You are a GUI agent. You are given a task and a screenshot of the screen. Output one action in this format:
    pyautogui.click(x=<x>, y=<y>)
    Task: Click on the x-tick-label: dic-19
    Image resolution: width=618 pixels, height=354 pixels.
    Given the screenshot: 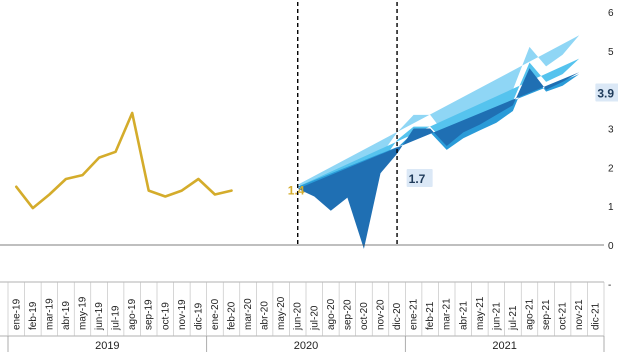 What is the action you would take?
    pyautogui.click(x=198, y=316)
    